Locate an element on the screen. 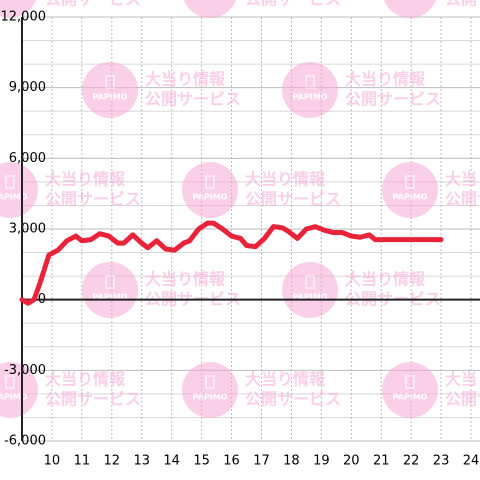 Image resolution: width=480 pixels, height=480 pixels. y-tick-label: 12,000 is located at coordinates (24, 17).